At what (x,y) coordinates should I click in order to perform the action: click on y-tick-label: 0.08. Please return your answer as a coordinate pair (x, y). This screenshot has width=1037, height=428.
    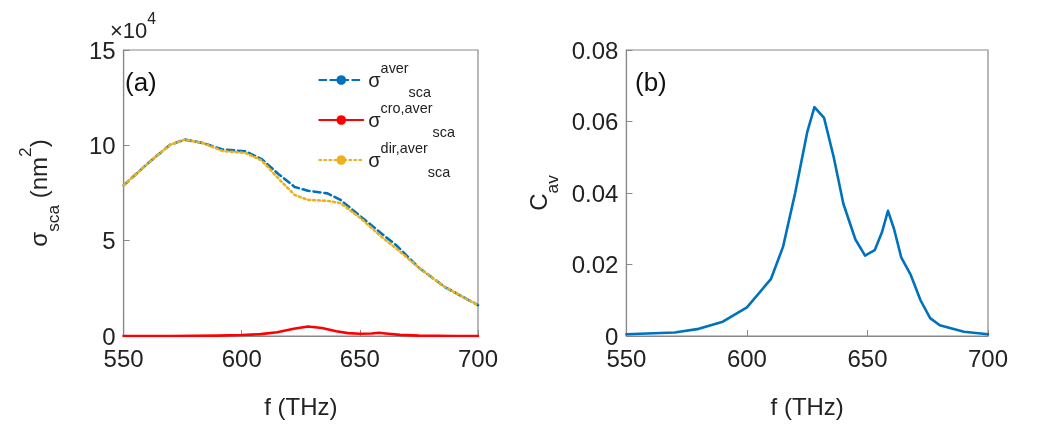
    Looking at the image, I should click on (595, 50).